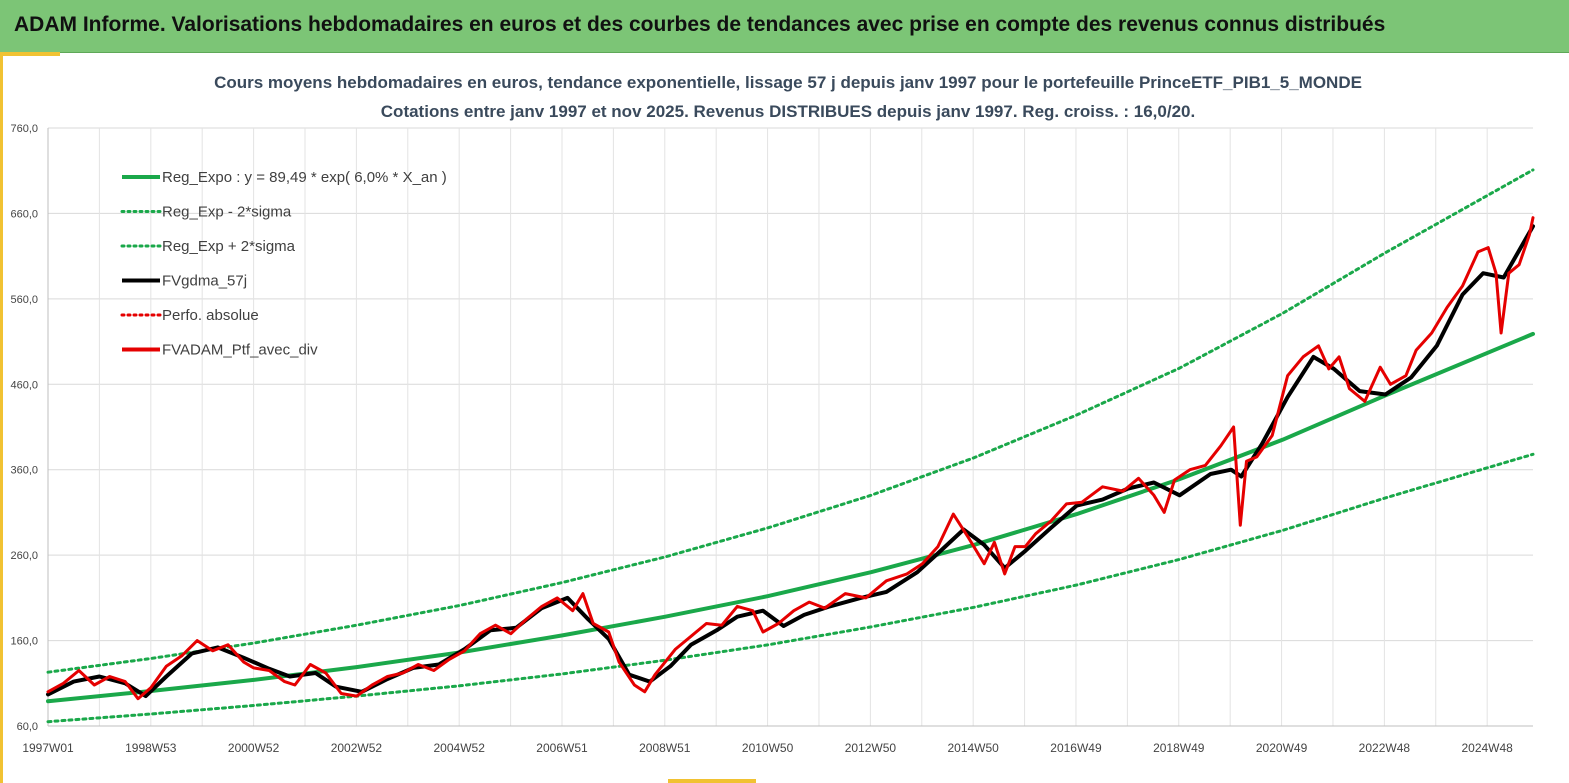  What do you see at coordinates (712, 781) in the screenshot?
I see `bottom-accent-bar` at bounding box center [712, 781].